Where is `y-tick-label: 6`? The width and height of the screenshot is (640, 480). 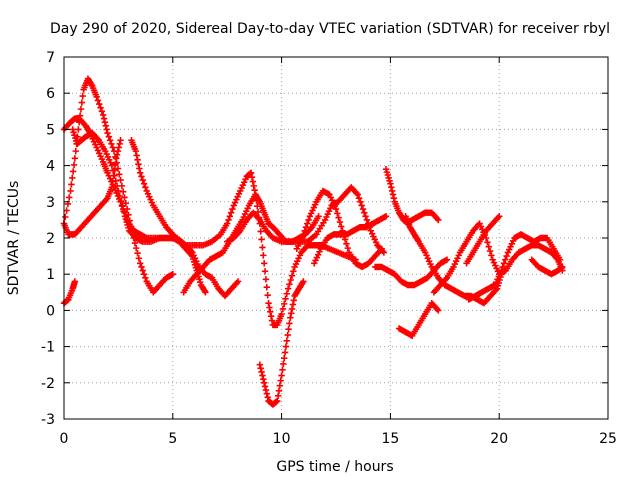 y-tick-label: 6 is located at coordinates (50, 94).